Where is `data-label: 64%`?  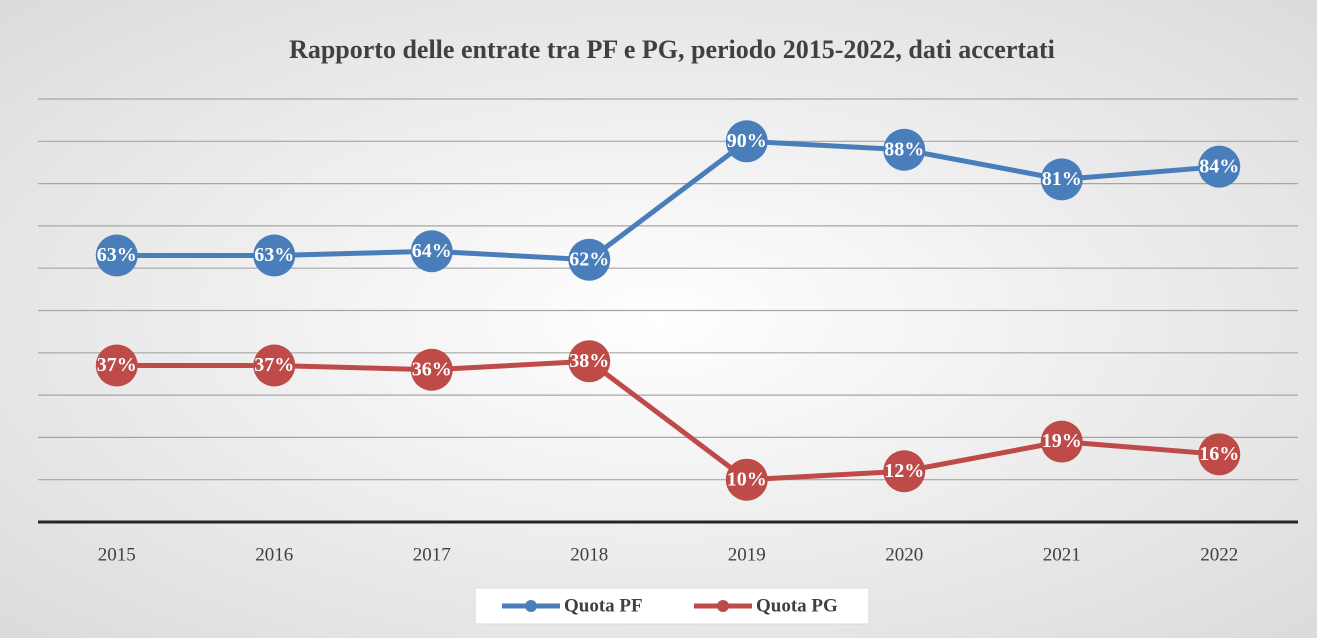
data-label: 64% is located at coordinates (432, 251).